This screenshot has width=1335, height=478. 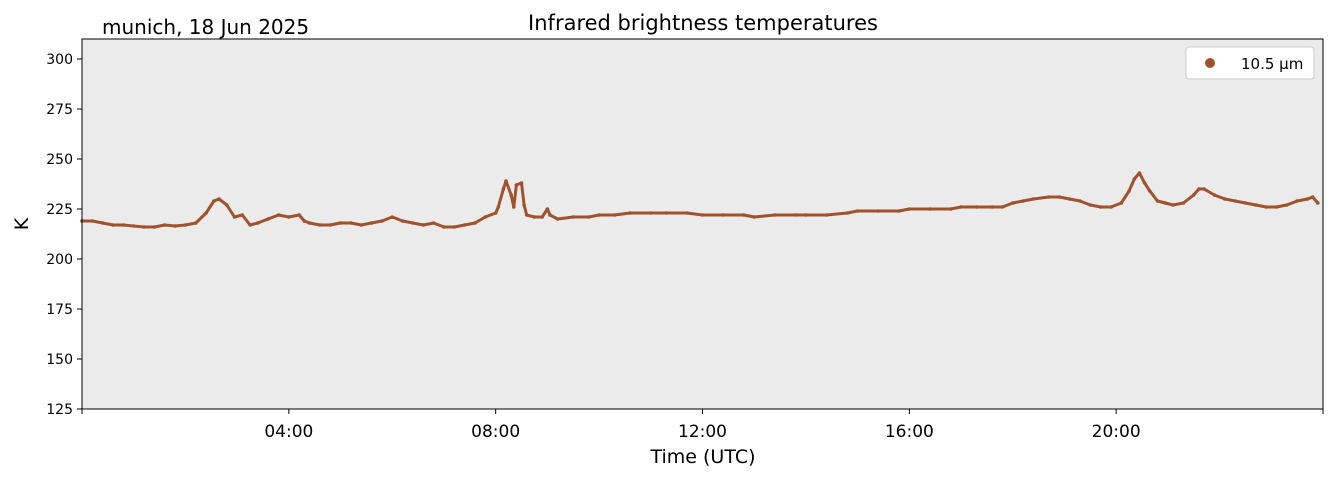 What do you see at coordinates (59, 210) in the screenshot?
I see `y-tick-label: 225` at bounding box center [59, 210].